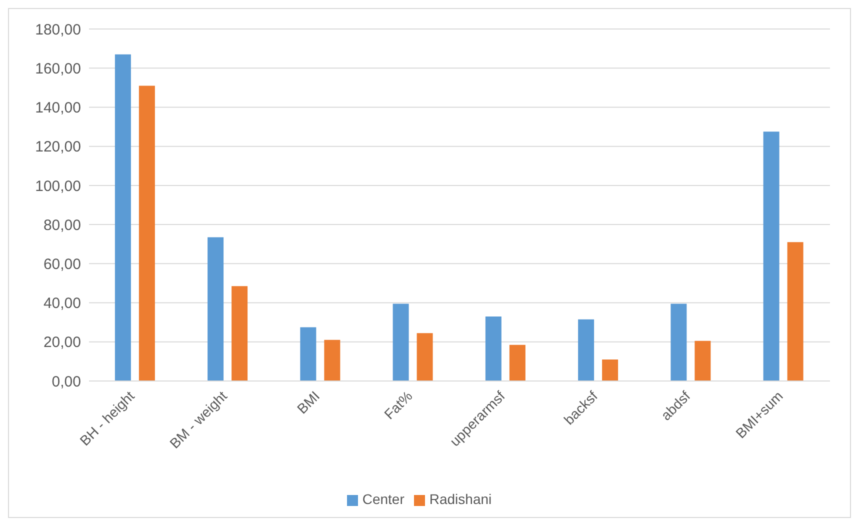 The width and height of the screenshot is (859, 526). Describe the element at coordinates (62, 343) in the screenshot. I see `y-tick-label: 20,00` at that location.